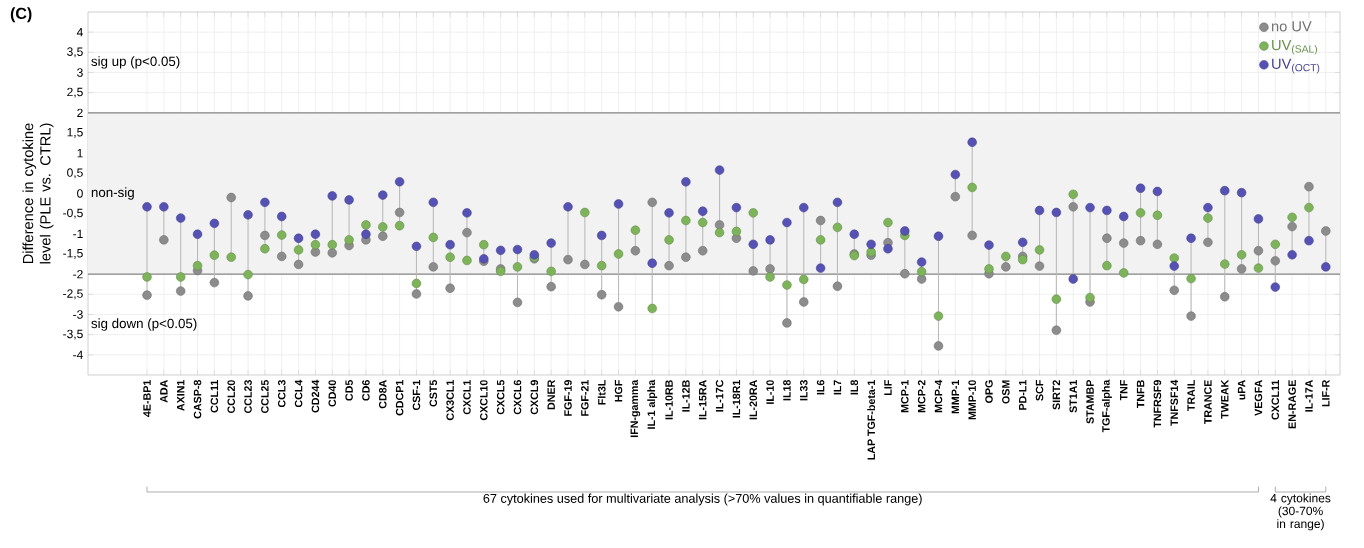 This screenshot has height=548, width=1364. Describe the element at coordinates (770, 392) in the screenshot. I see `x-tick-label: IL-10` at that location.